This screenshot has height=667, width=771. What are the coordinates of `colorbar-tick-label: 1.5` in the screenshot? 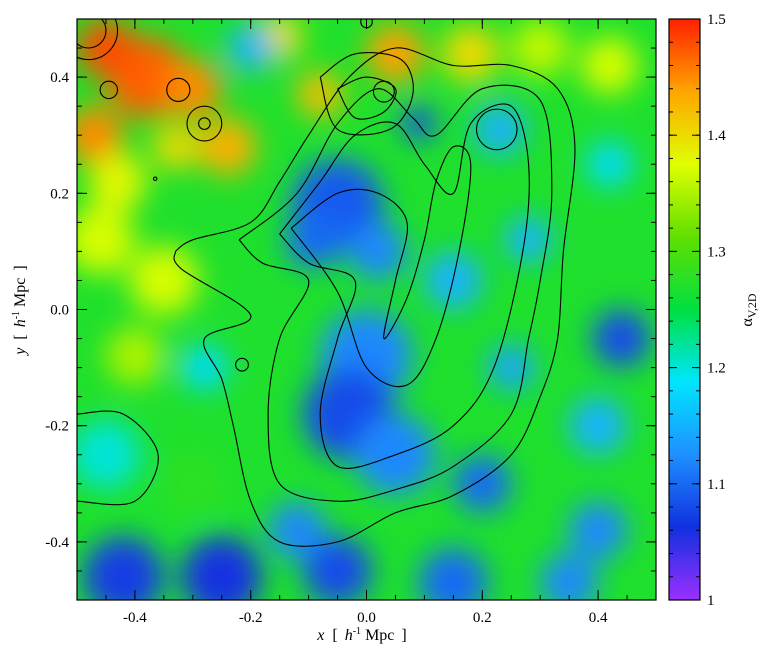 It's located at (716, 20).